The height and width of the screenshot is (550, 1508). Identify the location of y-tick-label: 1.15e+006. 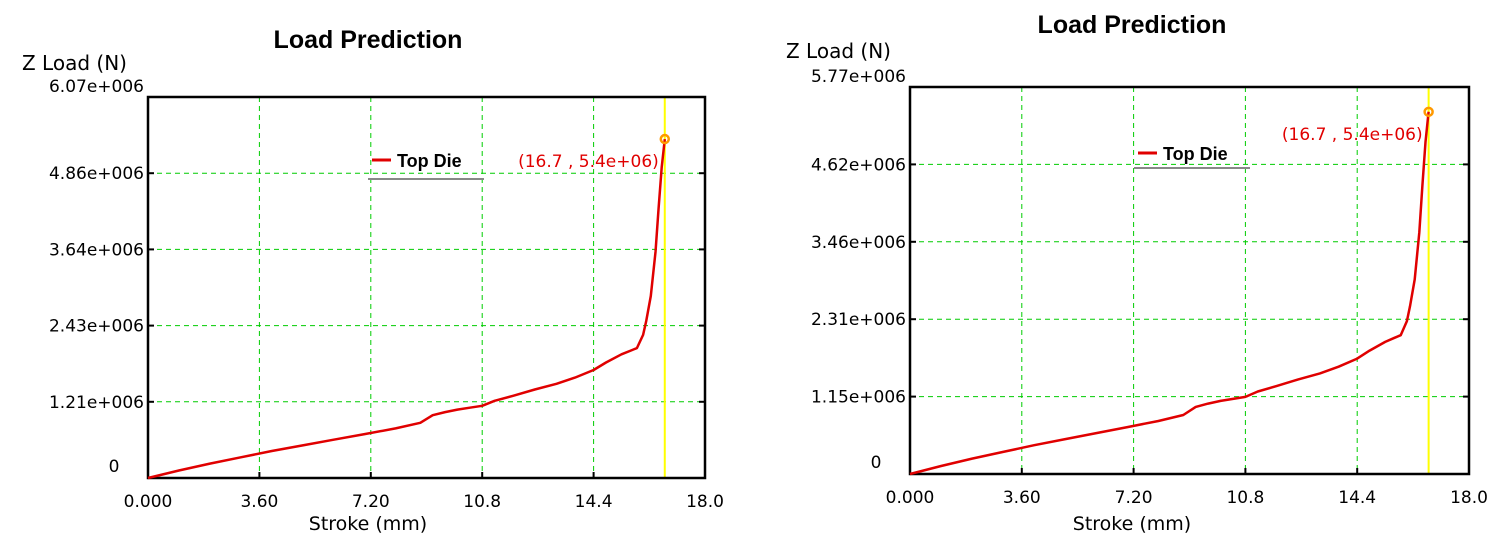
(858, 398).